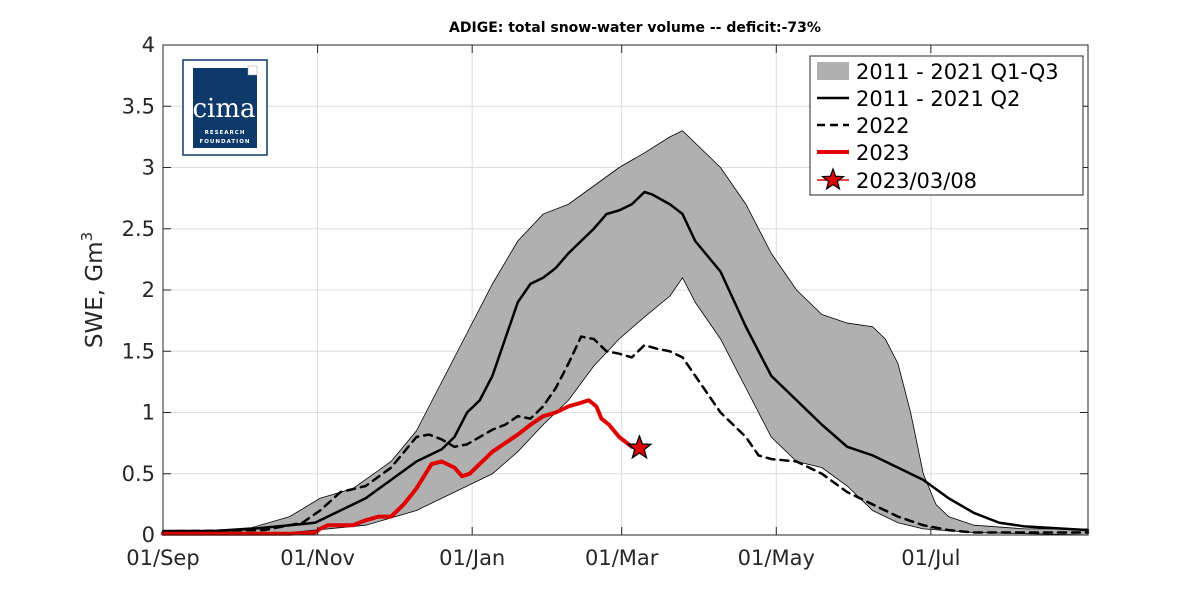 The width and height of the screenshot is (1200, 600). Describe the element at coordinates (916, 181) in the screenshot. I see `legend-label-marker: 2023/03/08` at that location.